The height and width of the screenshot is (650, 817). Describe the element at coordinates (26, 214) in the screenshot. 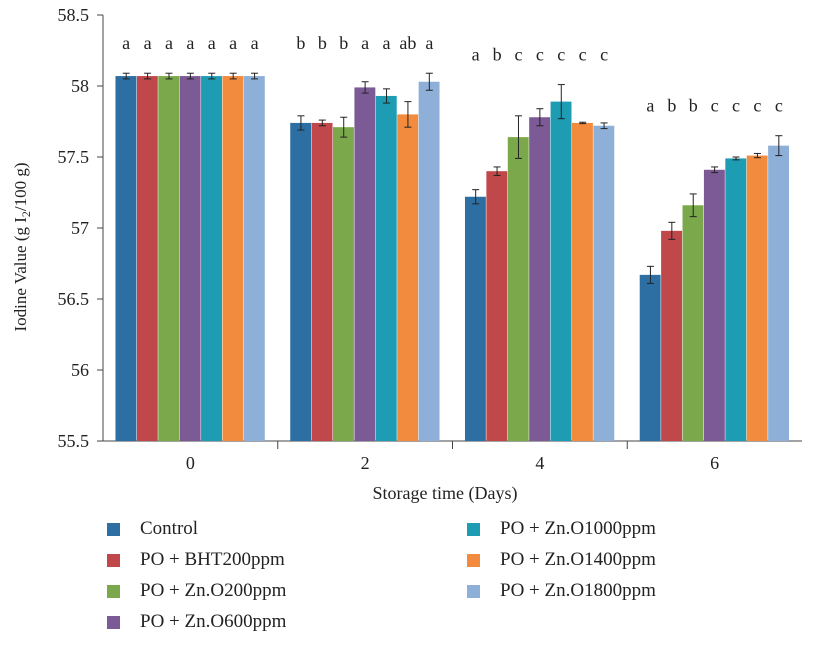

I see `y-axis-label-subscript: 2` at that location.